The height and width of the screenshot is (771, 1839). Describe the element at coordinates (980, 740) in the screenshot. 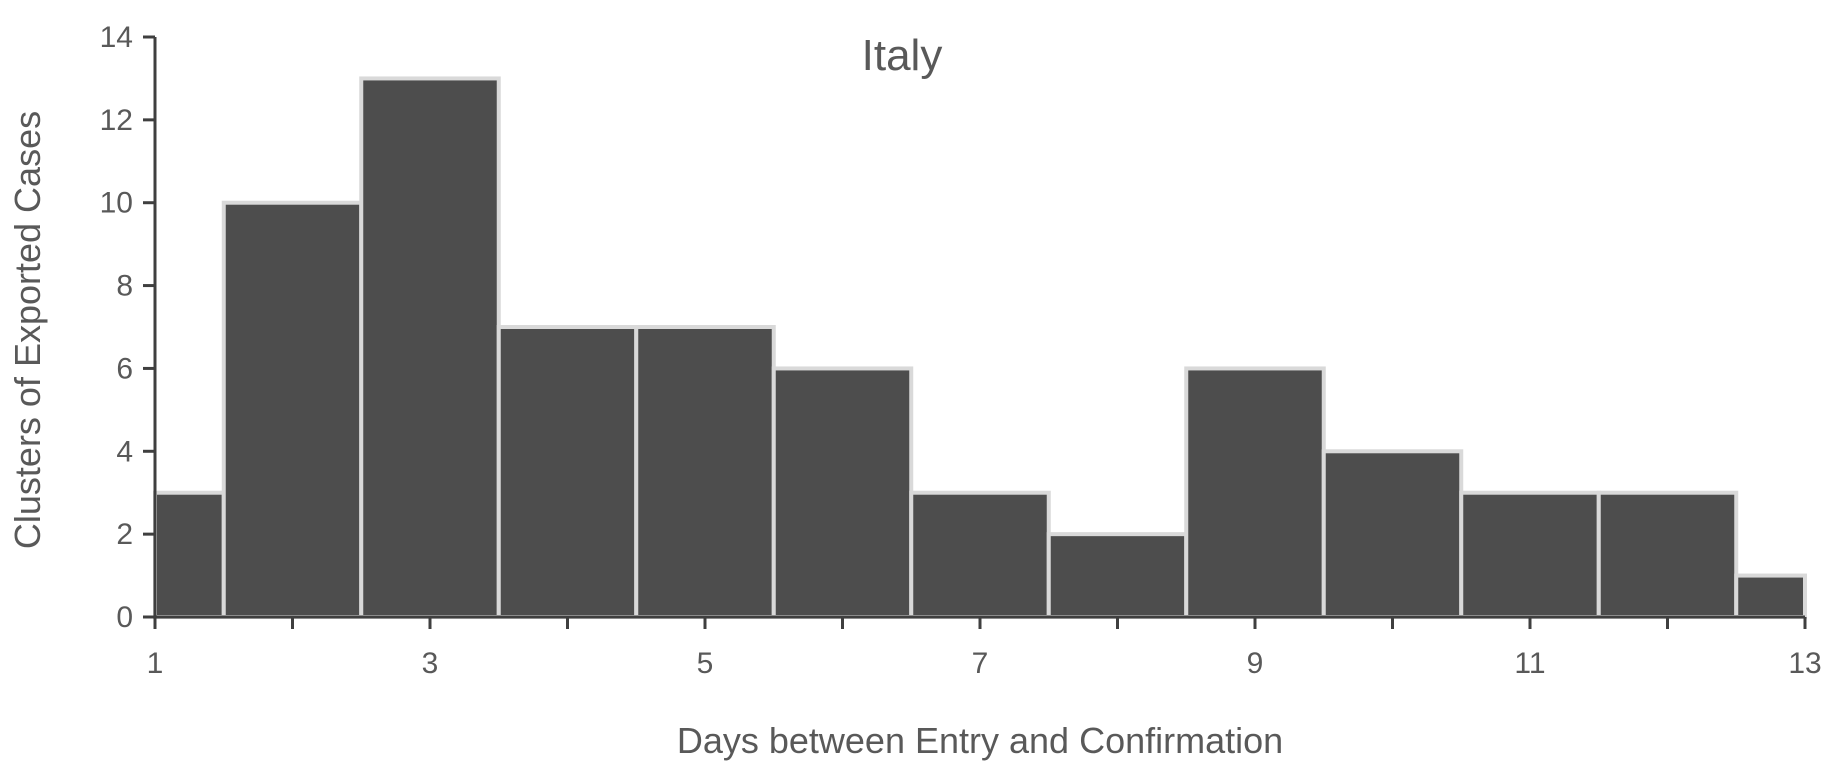

I see `x-axis-title: Days between Entry and Confirmation` at that location.